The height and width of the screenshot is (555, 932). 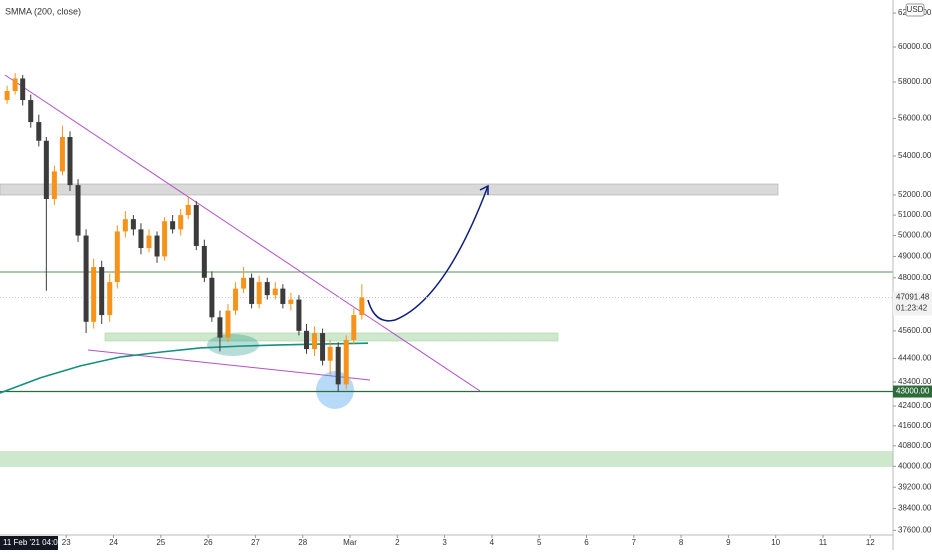 What do you see at coordinates (915, 358) in the screenshot?
I see `y-tick-label: 44400.00` at bounding box center [915, 358].